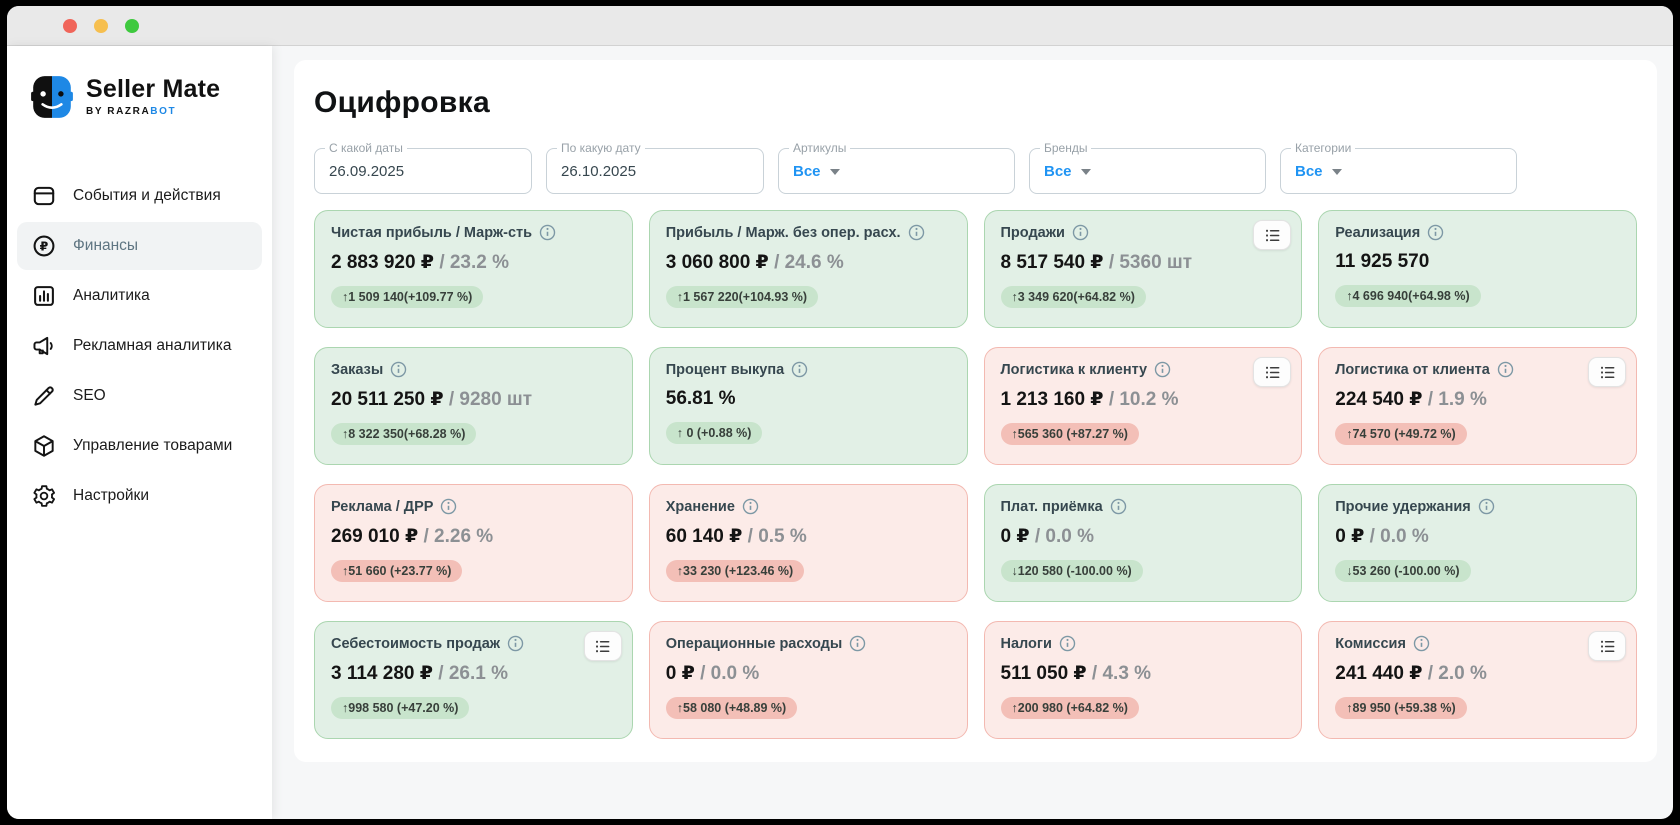  I want to click on metric-secondary-value: / 2.26 %, so click(458, 536).